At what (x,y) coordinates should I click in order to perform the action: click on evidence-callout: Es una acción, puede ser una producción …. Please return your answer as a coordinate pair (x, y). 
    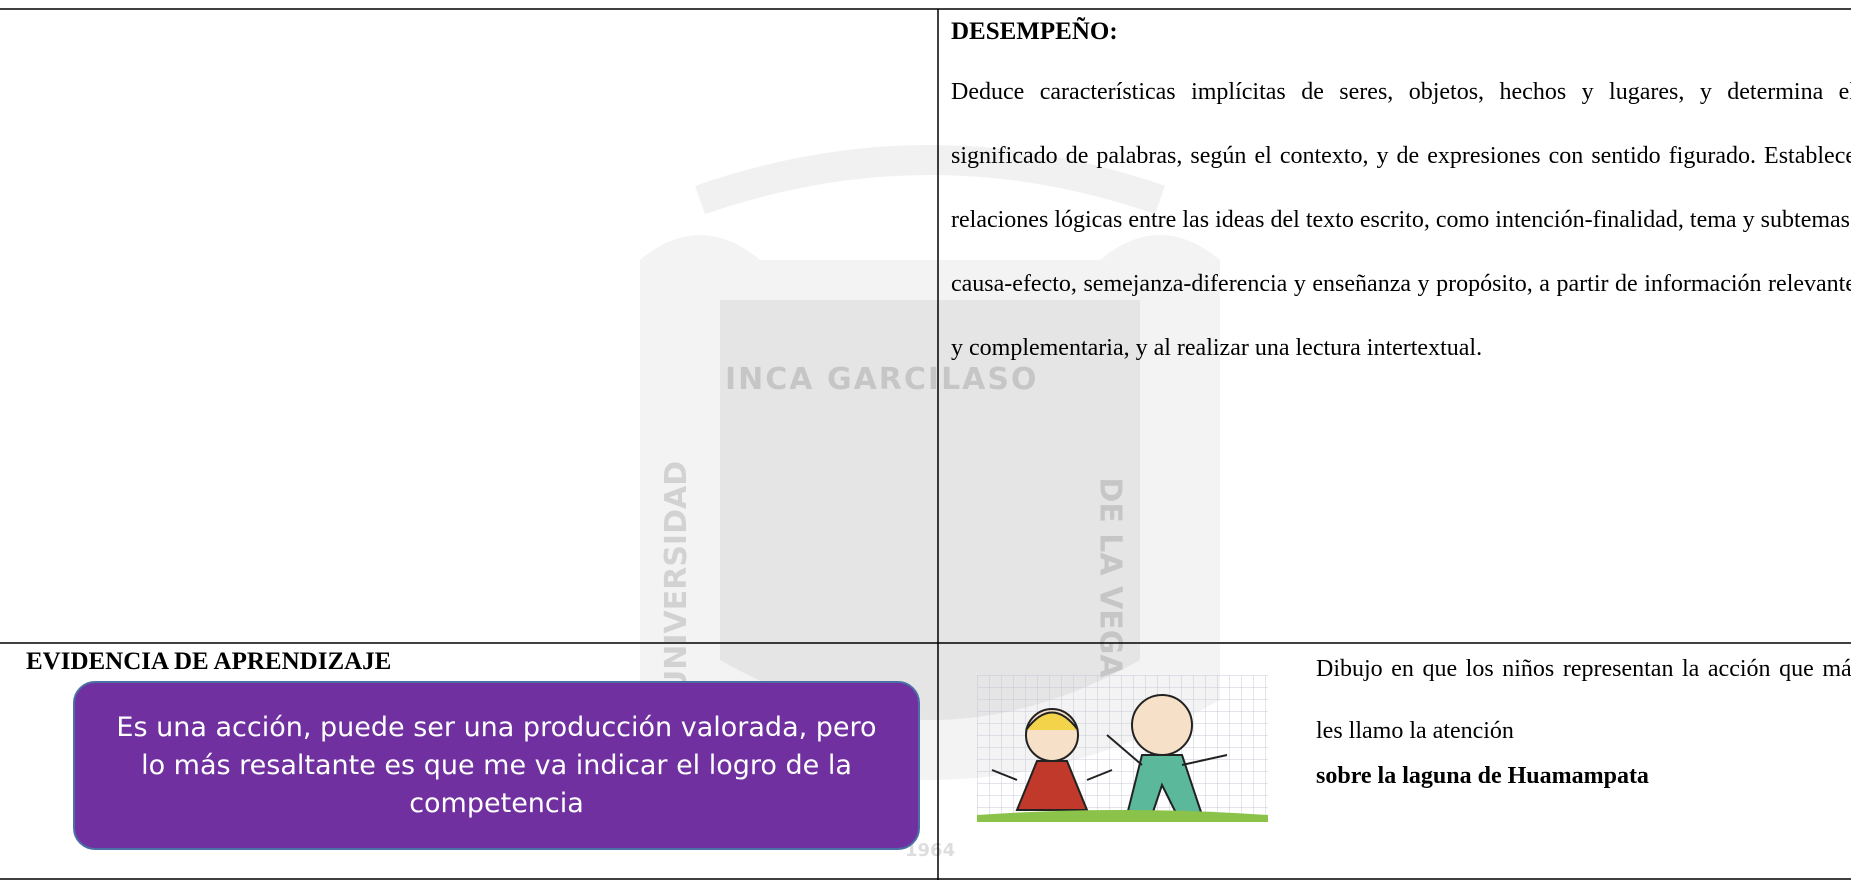
    Looking at the image, I should click on (496, 765).